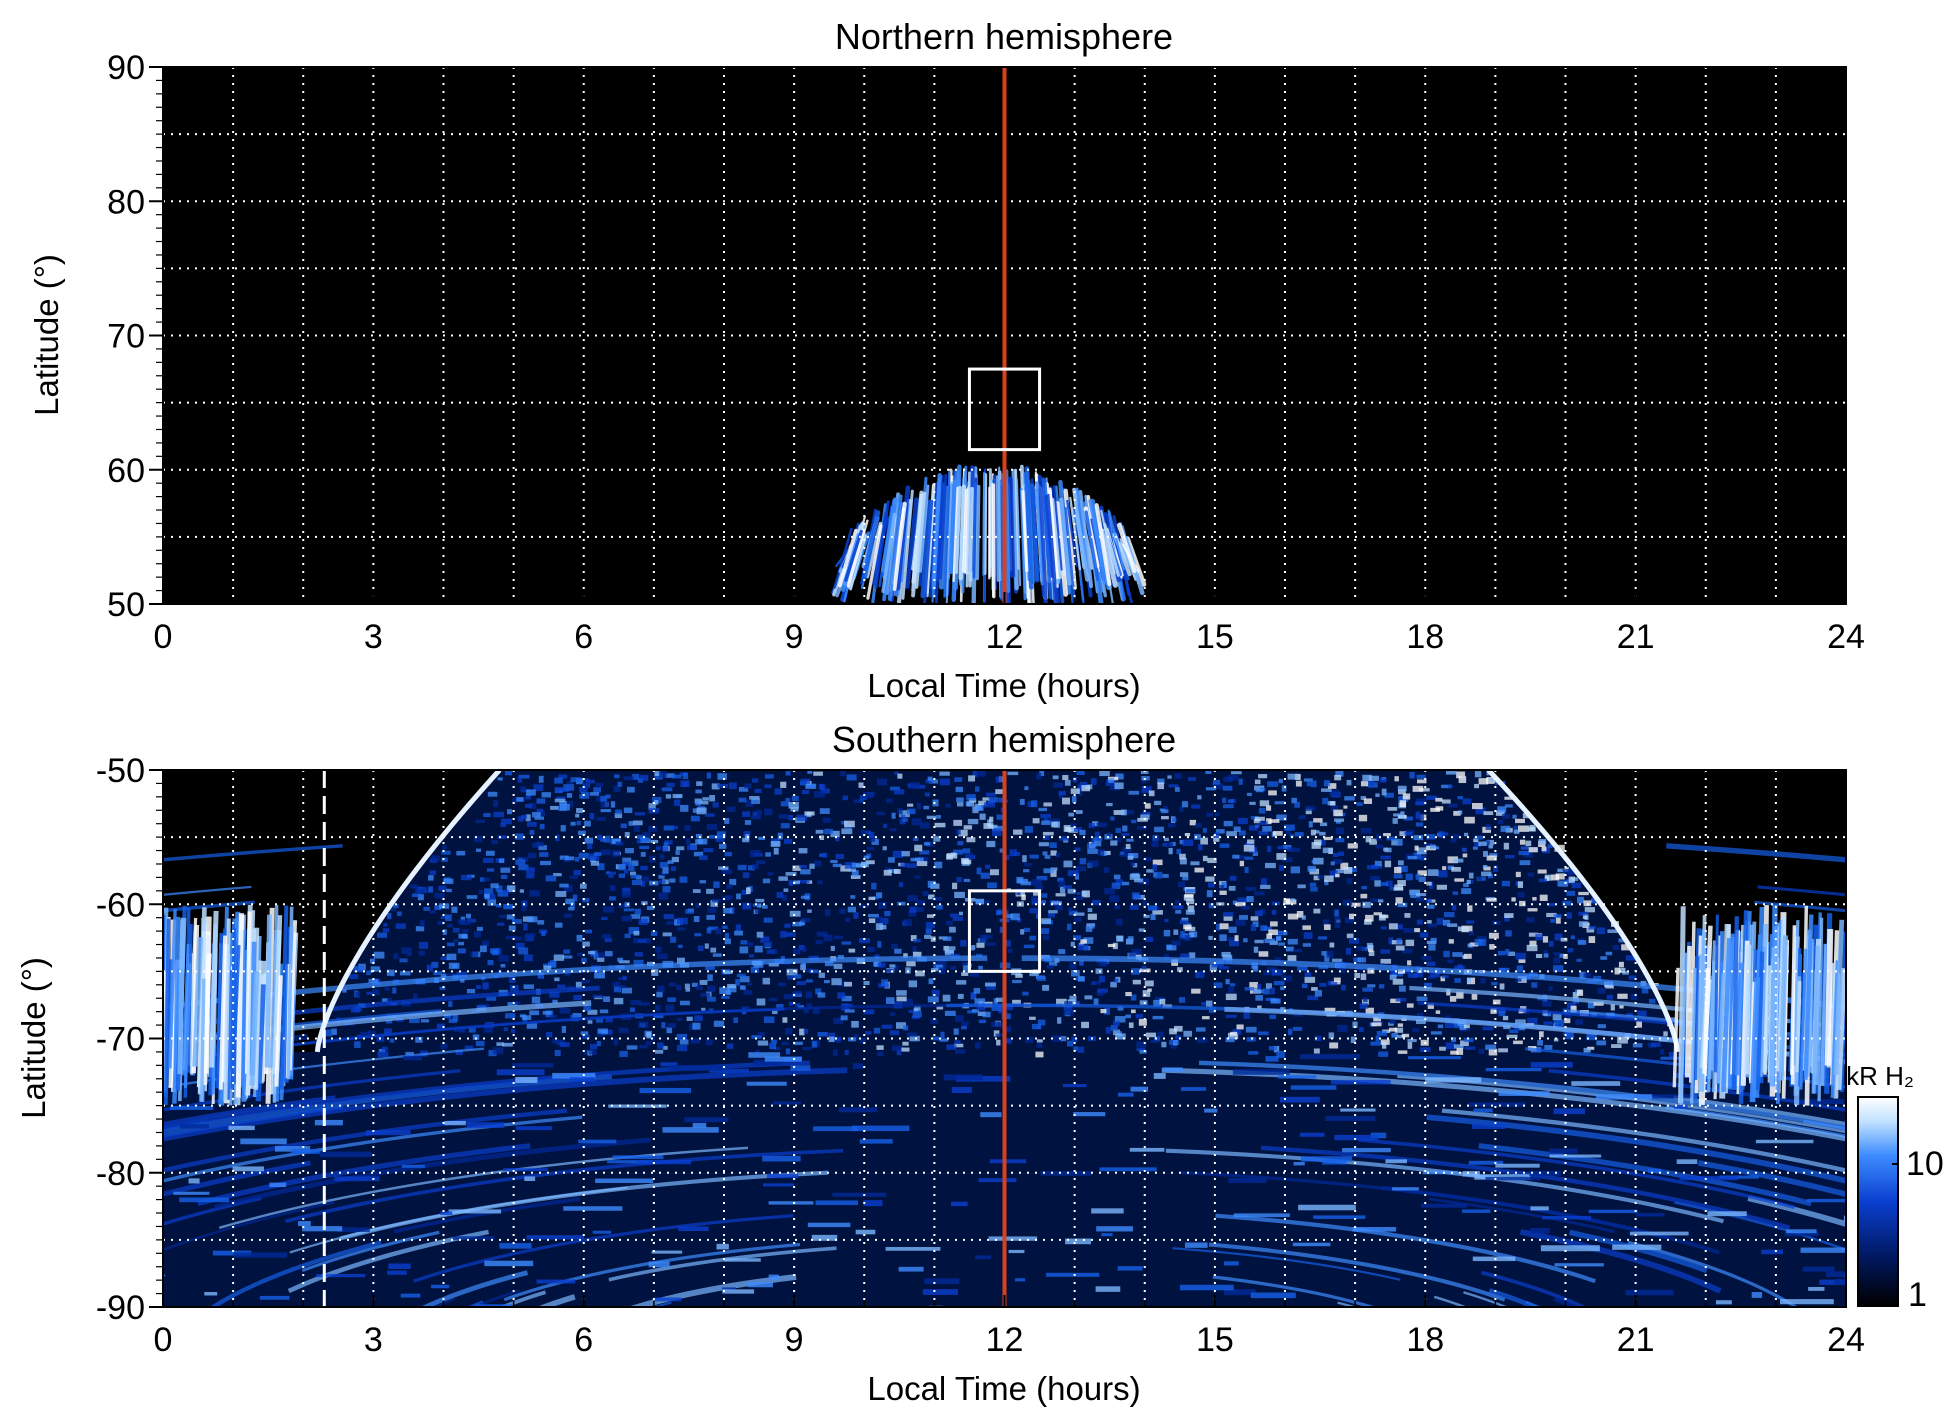  I want to click on north-emission-streak, so click(917, 544).